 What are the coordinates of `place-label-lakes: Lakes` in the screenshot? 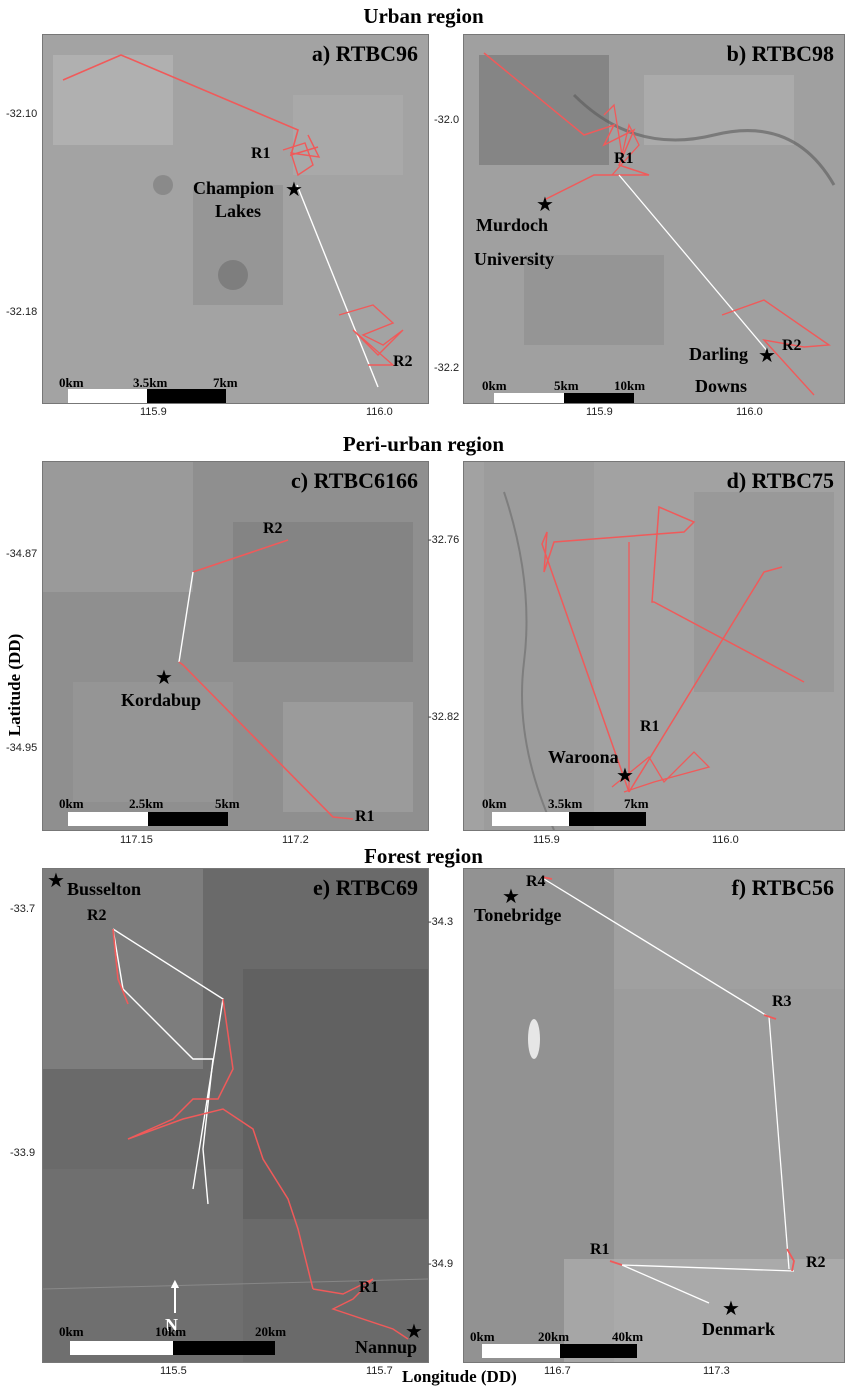 It's located at (238, 211).